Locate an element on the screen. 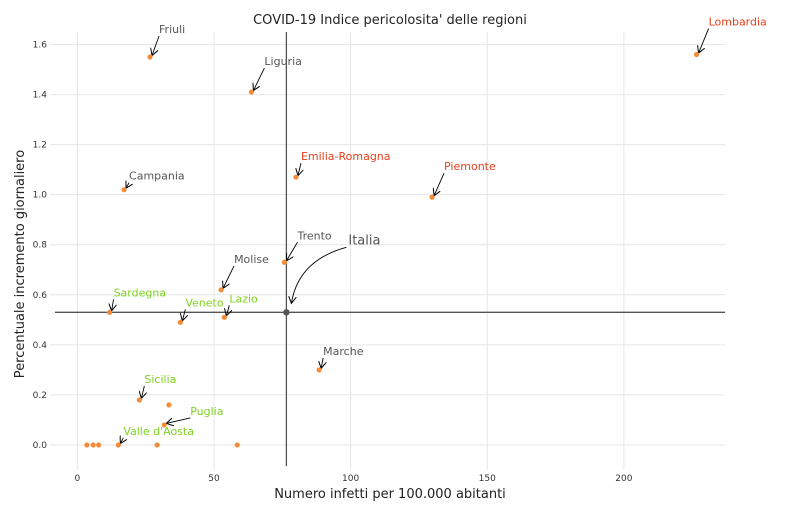  point-label: Liguria is located at coordinates (282, 61).